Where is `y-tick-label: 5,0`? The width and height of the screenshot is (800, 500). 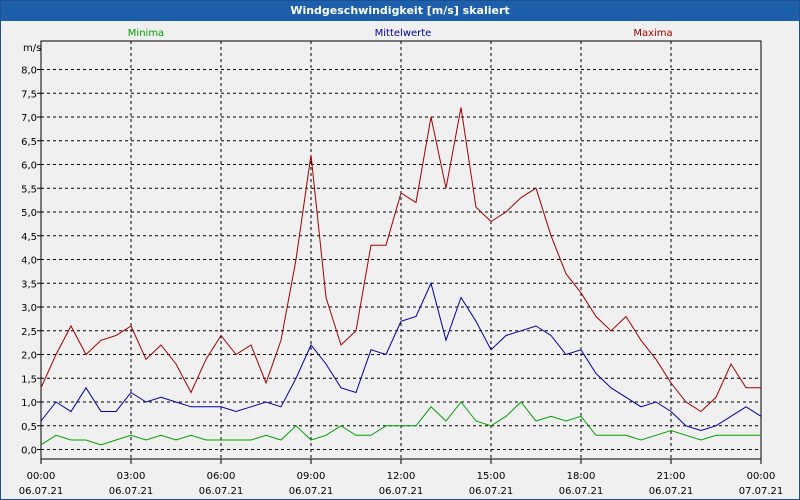 y-tick-label: 5,0 is located at coordinates (29, 213).